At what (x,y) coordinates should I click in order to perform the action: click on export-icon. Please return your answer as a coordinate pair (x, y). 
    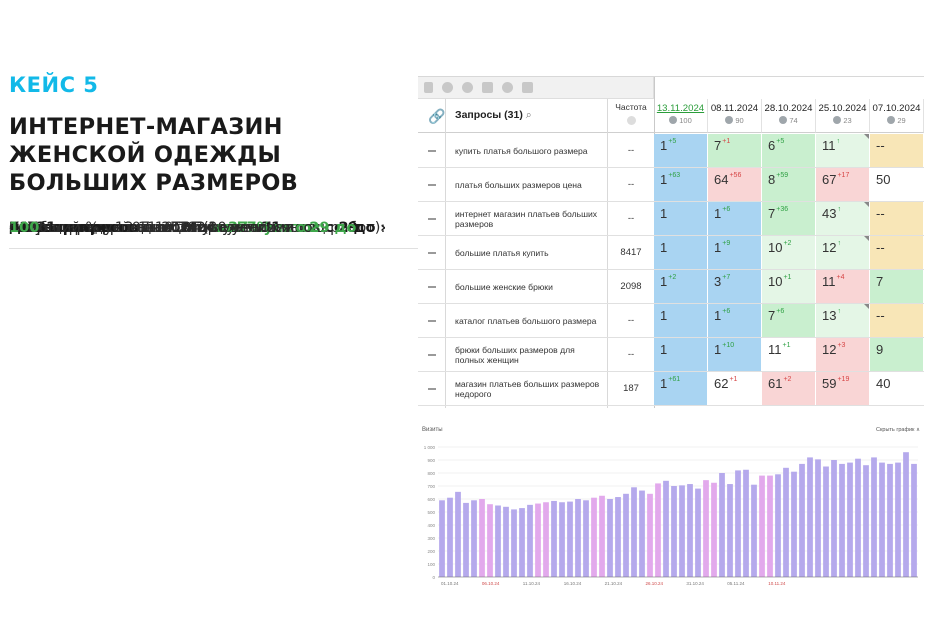
    Looking at the image, I should click on (527, 87).